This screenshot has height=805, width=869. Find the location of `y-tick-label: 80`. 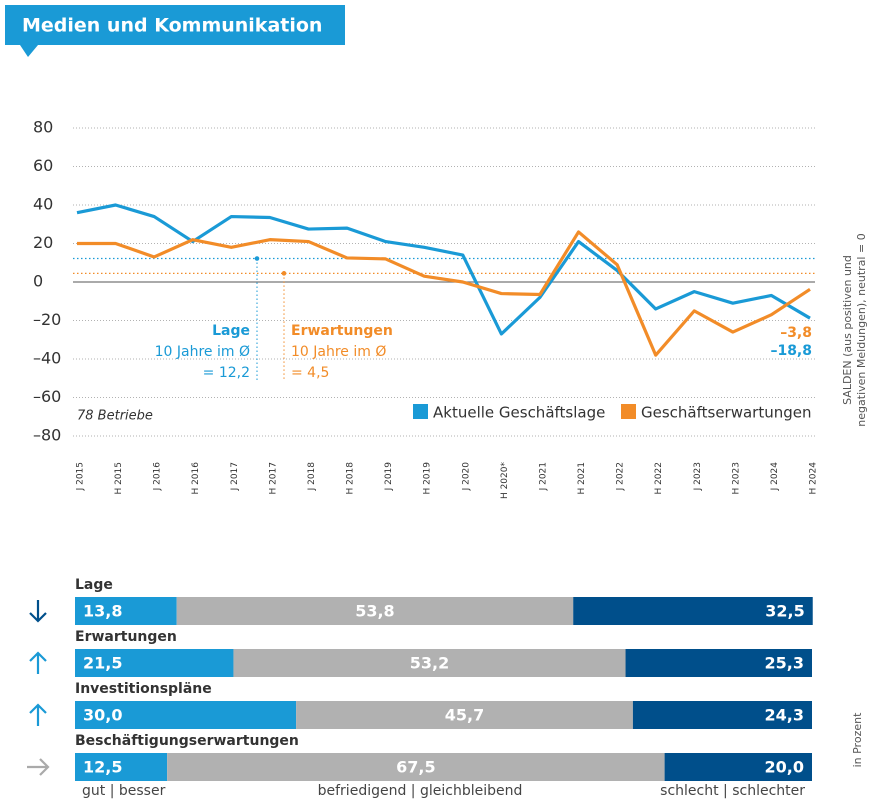

y-tick-label: 80 is located at coordinates (43, 127).